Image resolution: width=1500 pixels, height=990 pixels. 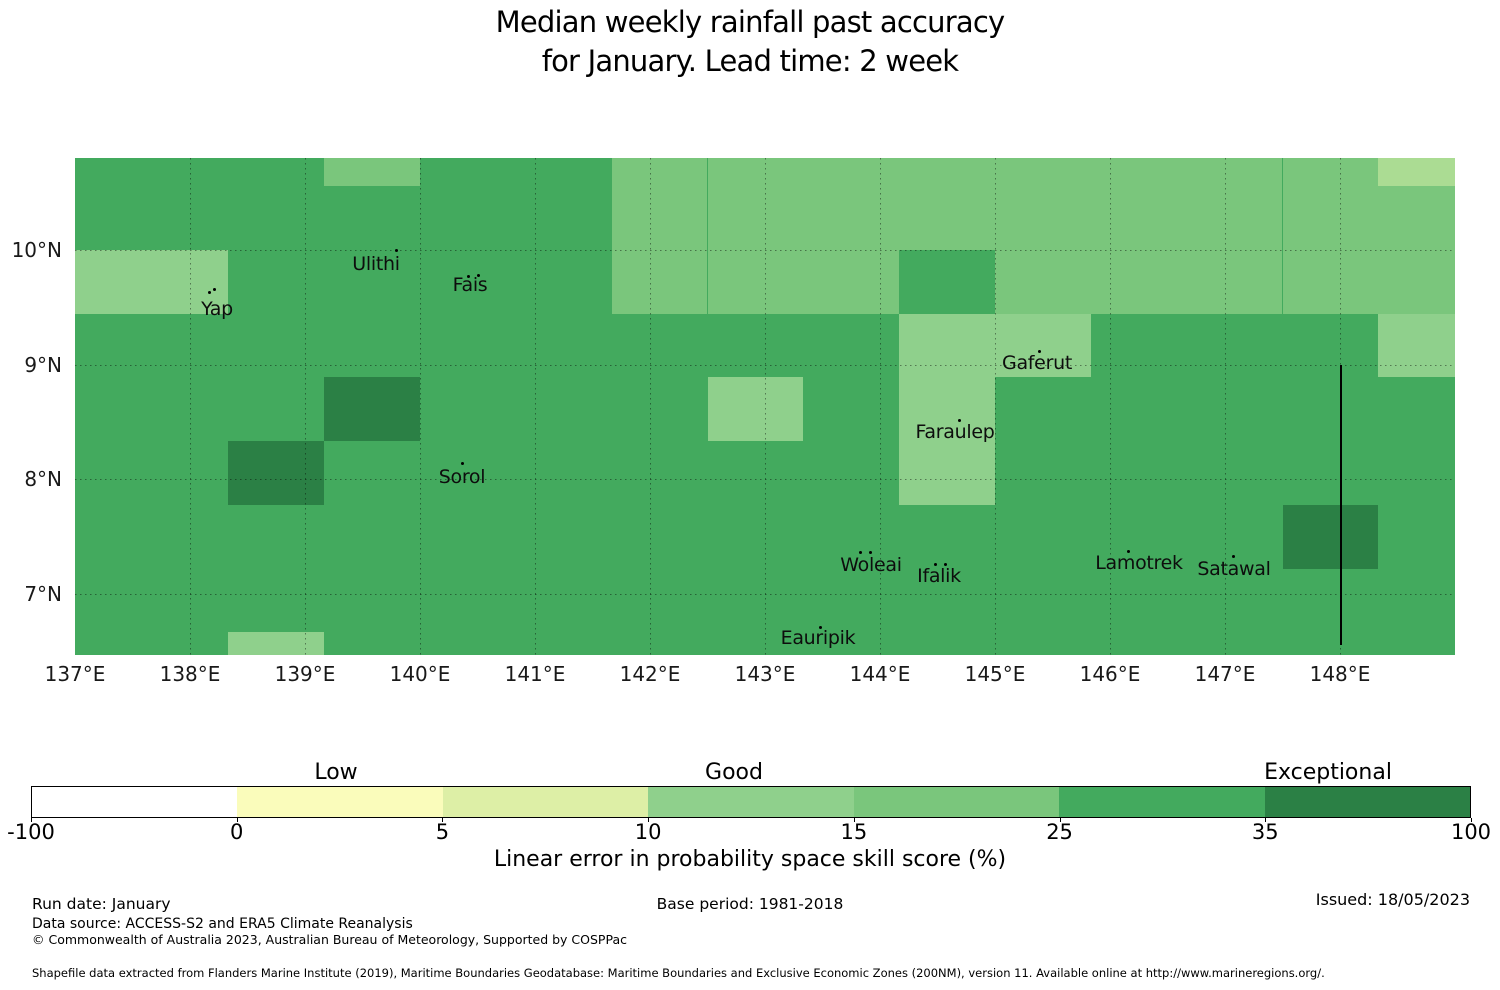 I want to click on x-tick-label: 138°E, so click(x=190, y=674).